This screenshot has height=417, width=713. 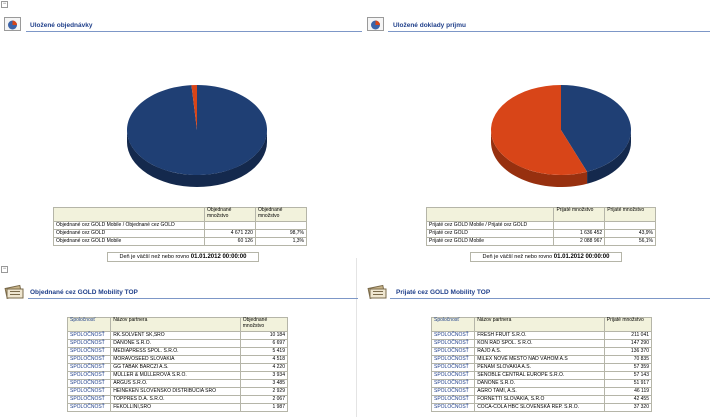 I want to click on table-row: SPOLOČNOSŤ RK.SOLVENT SK,SRO 10 184, so click(x=177, y=335).